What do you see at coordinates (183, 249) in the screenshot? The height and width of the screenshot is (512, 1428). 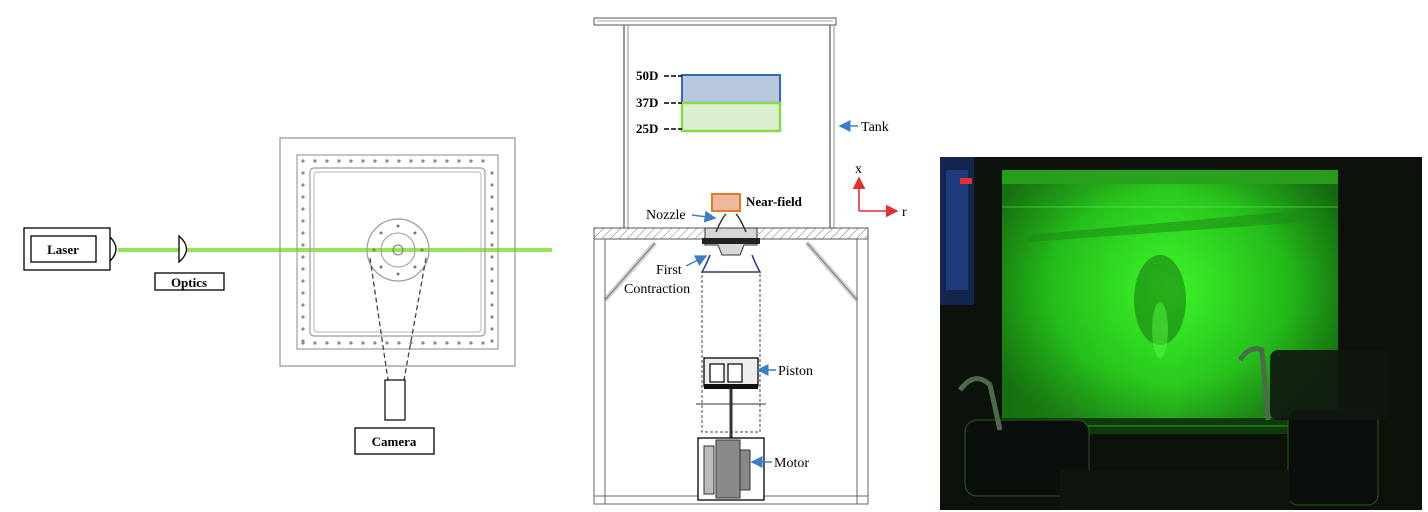 I see `optics-lens` at bounding box center [183, 249].